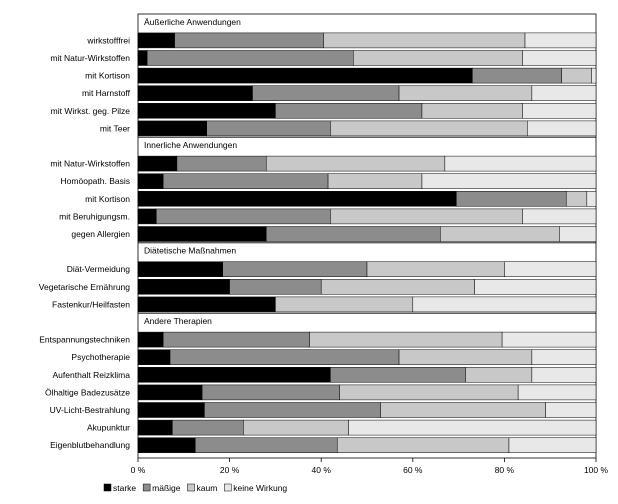 The image size is (618, 504). Describe the element at coordinates (178, 321) in the screenshot. I see `group-title: Andere Therapien` at that location.